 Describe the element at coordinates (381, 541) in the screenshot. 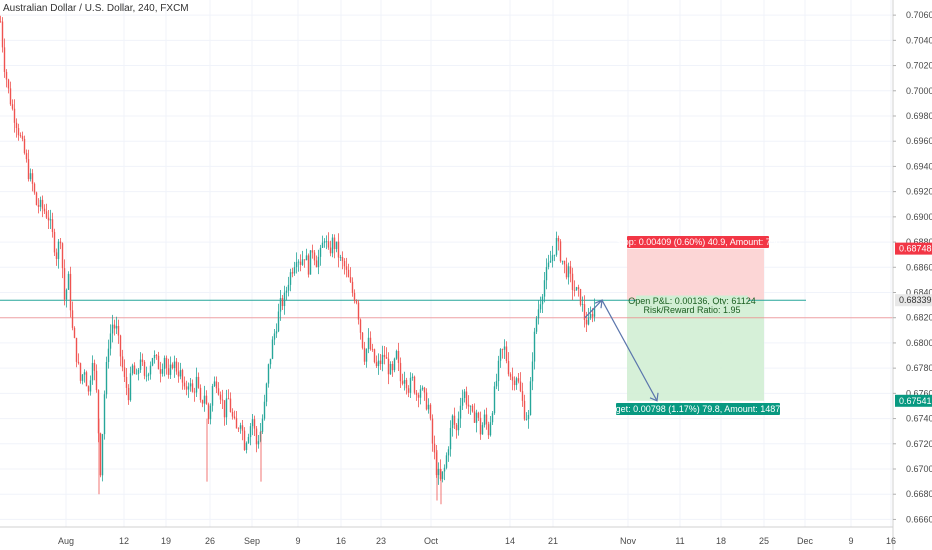

I see `x-tick-label: 23` at that location.